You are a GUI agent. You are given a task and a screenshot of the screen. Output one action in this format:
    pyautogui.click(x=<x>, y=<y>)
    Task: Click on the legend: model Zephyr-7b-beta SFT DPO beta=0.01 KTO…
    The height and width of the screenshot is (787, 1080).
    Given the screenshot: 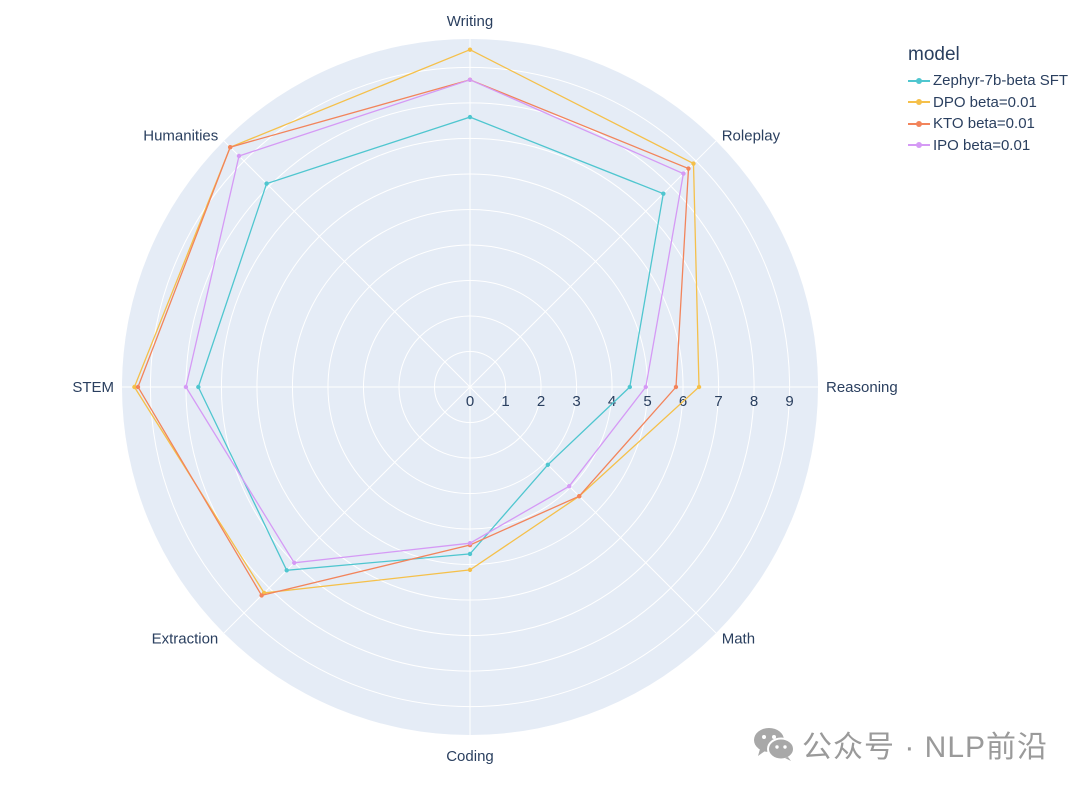 What is the action you would take?
    pyautogui.click(x=988, y=100)
    